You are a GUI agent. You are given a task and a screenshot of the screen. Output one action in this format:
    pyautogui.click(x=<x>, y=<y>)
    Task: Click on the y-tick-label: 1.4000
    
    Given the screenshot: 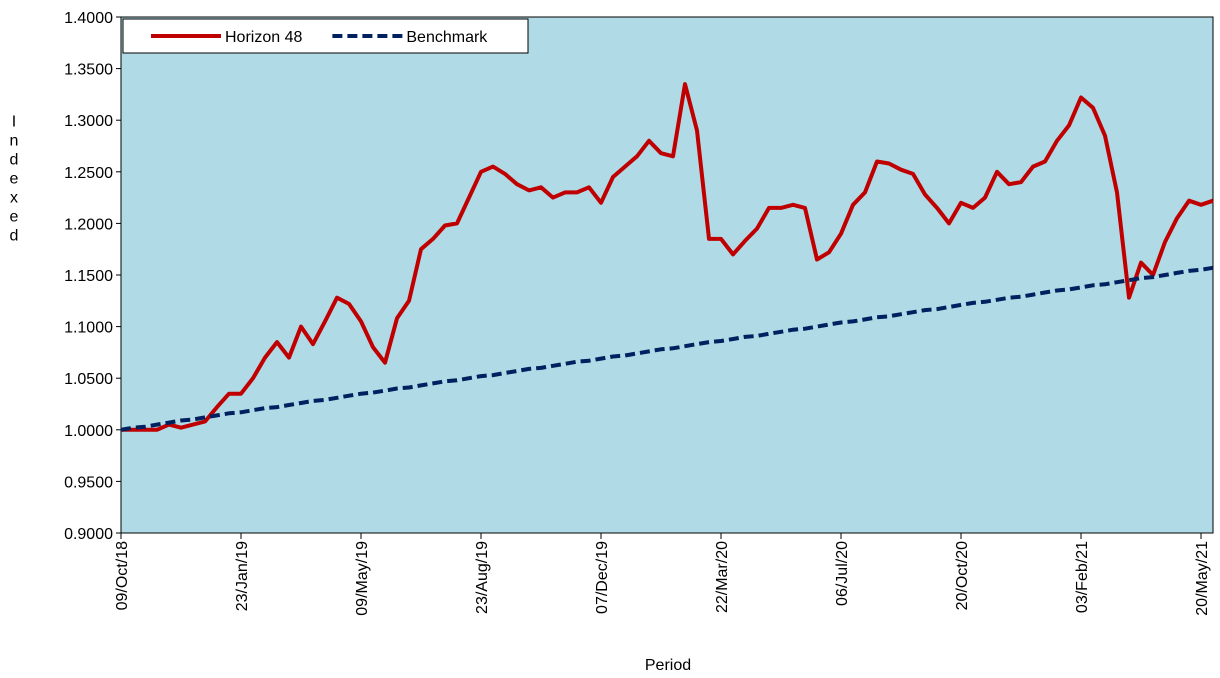 What is the action you would take?
    pyautogui.click(x=88, y=18)
    